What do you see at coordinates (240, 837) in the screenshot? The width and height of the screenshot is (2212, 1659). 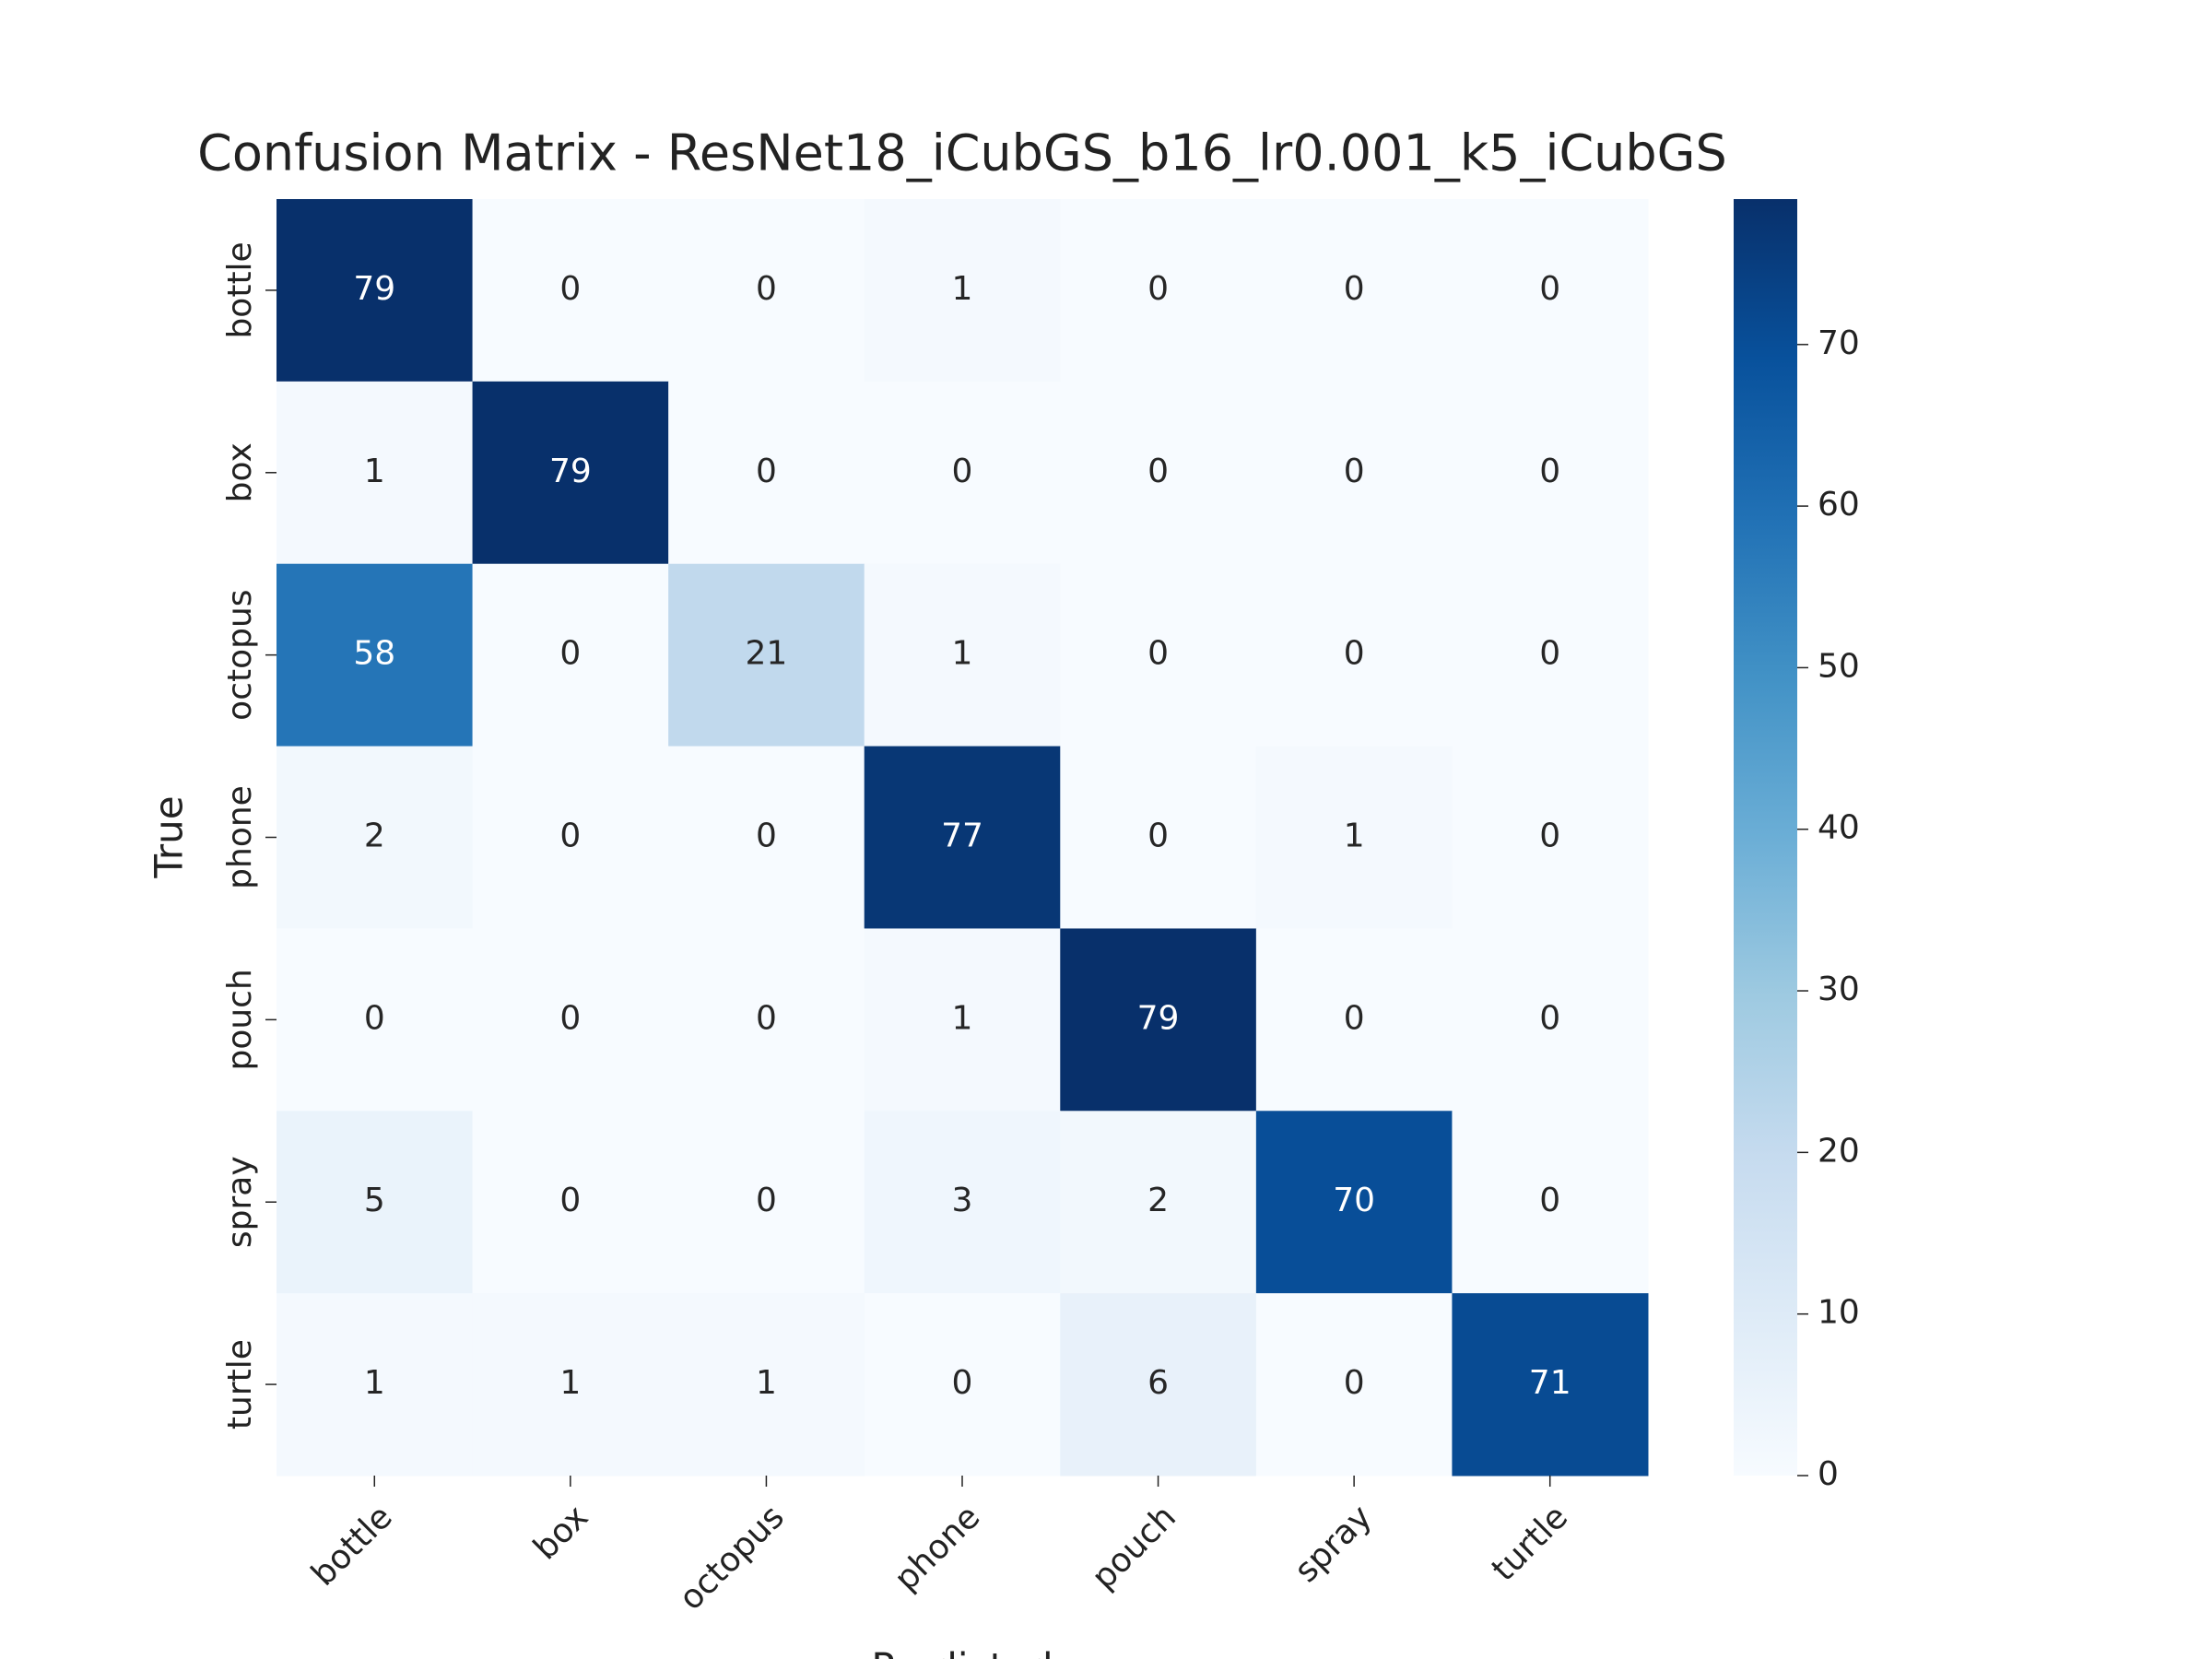 I see `y-tick-label: phone` at bounding box center [240, 837].